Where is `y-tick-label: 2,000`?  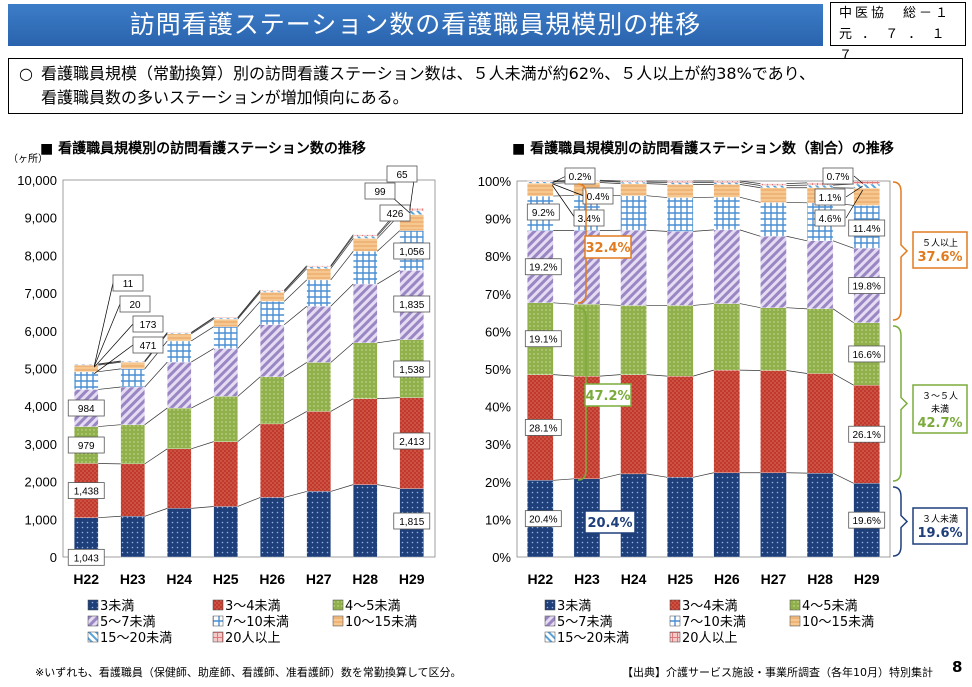 y-tick-label: 2,000 is located at coordinates (40, 482).